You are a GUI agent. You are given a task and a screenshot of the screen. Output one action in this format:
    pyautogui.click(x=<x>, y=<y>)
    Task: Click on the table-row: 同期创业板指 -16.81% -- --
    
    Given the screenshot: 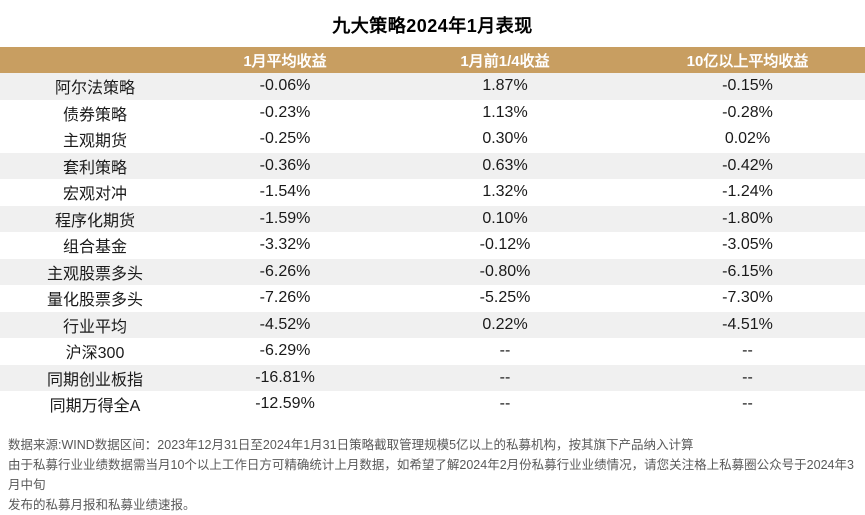 What is the action you would take?
    pyautogui.click(x=432, y=377)
    